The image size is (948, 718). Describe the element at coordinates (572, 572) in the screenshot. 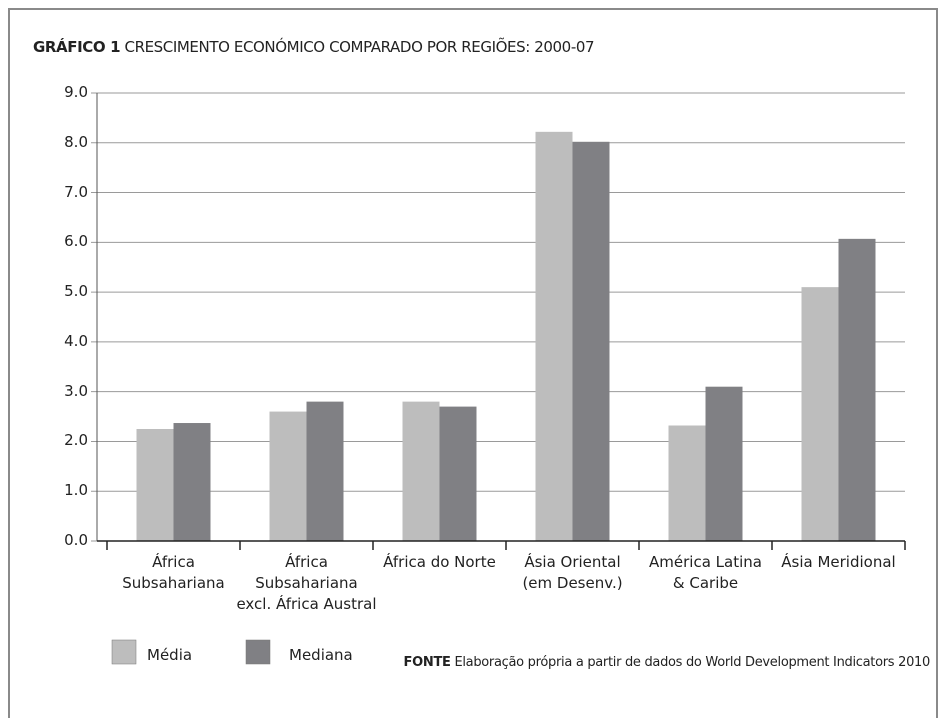

I see `x-tick-label: Ásia Oriental (em Desenv.)` at that location.